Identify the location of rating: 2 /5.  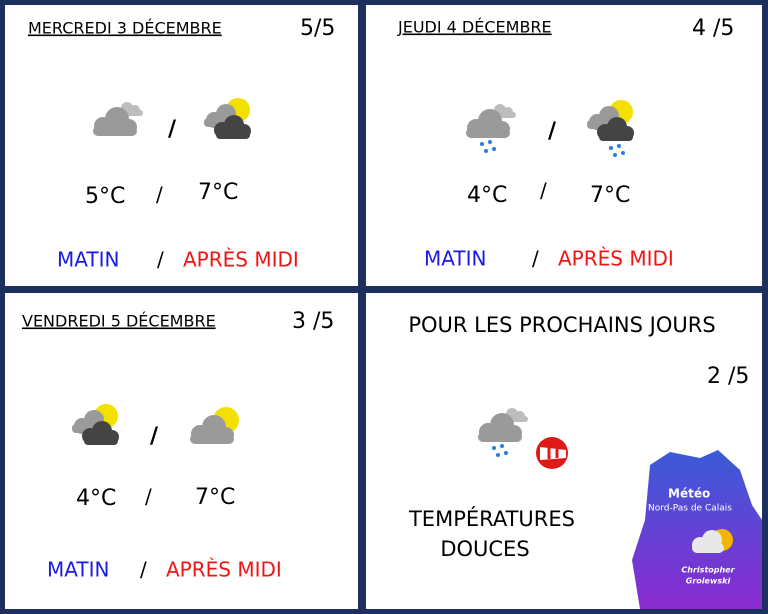
(728, 376).